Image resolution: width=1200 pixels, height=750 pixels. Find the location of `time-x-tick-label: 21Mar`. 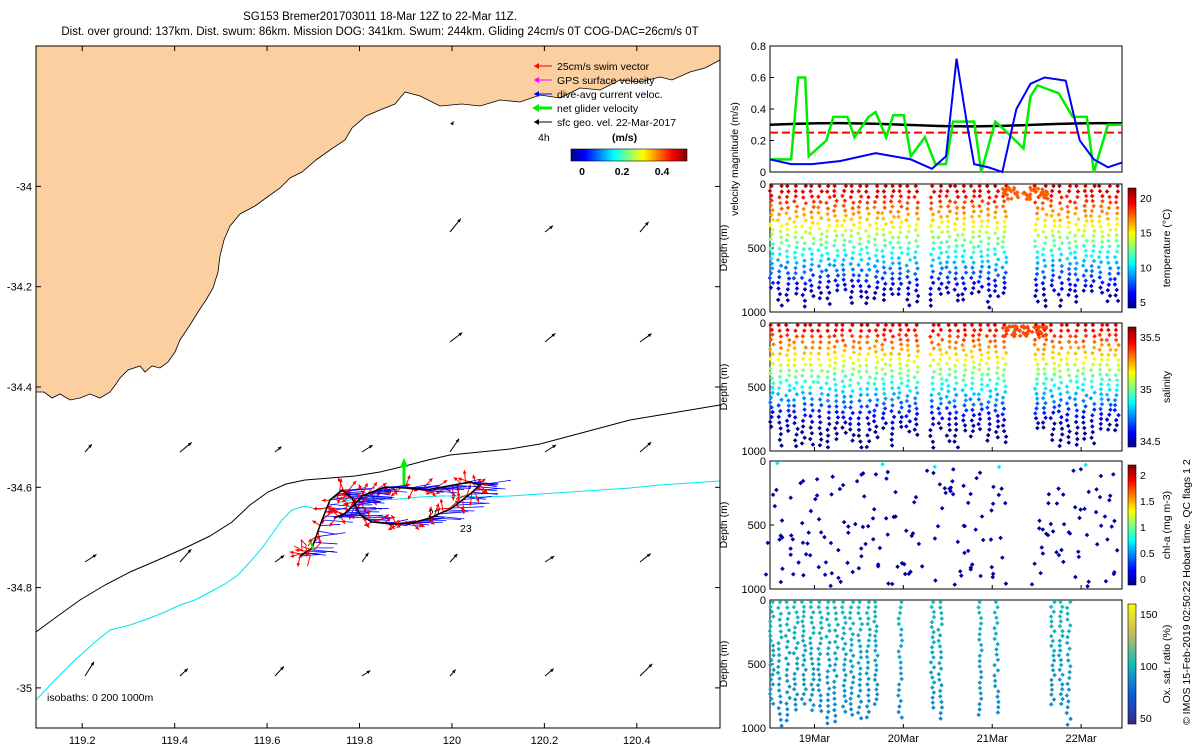

time-x-tick-label: 21Mar is located at coordinates (993, 739).